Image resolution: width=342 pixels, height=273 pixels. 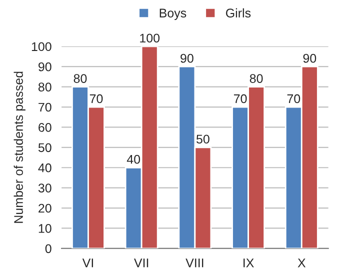 What do you see at coordinates (48, 249) in the screenshot?
I see `y-tick-label: 0` at bounding box center [48, 249].